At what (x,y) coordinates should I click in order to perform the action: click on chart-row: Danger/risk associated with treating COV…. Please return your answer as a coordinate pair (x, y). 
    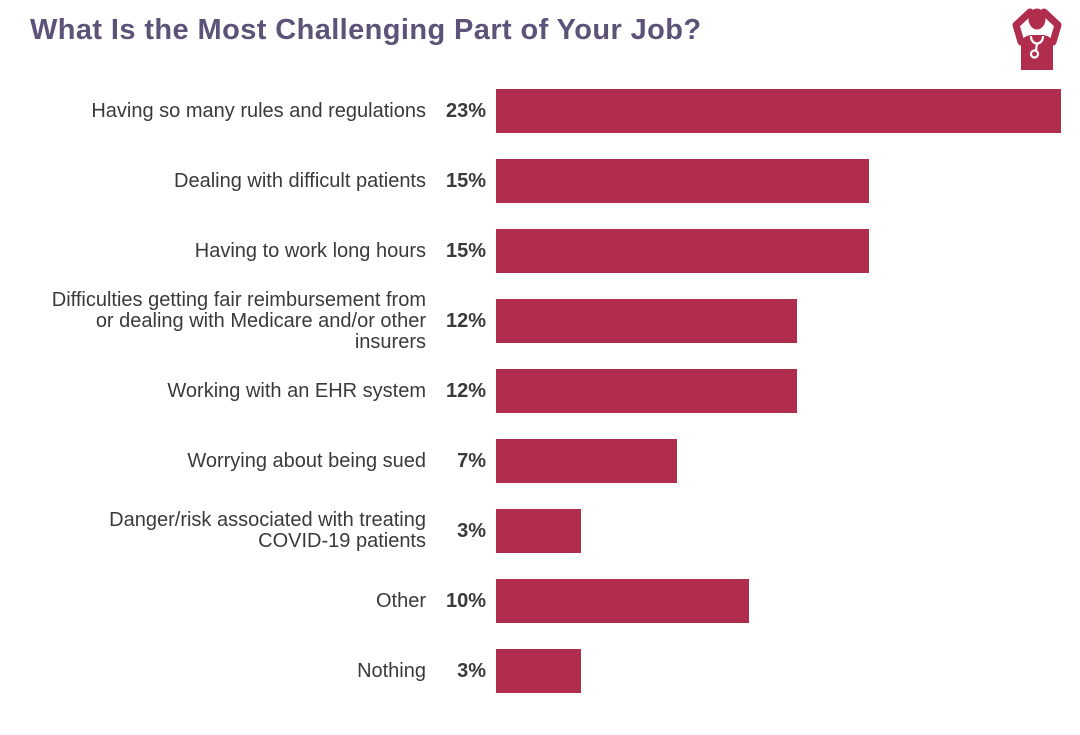
    Looking at the image, I should click on (540, 531).